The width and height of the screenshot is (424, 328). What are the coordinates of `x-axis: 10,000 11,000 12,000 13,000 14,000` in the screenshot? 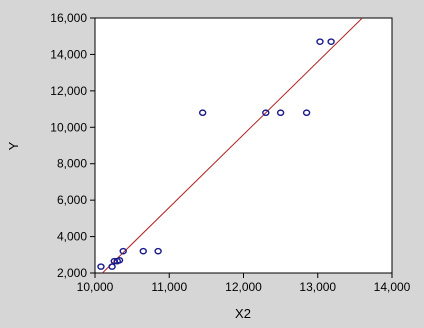 It's located at (244, 283).